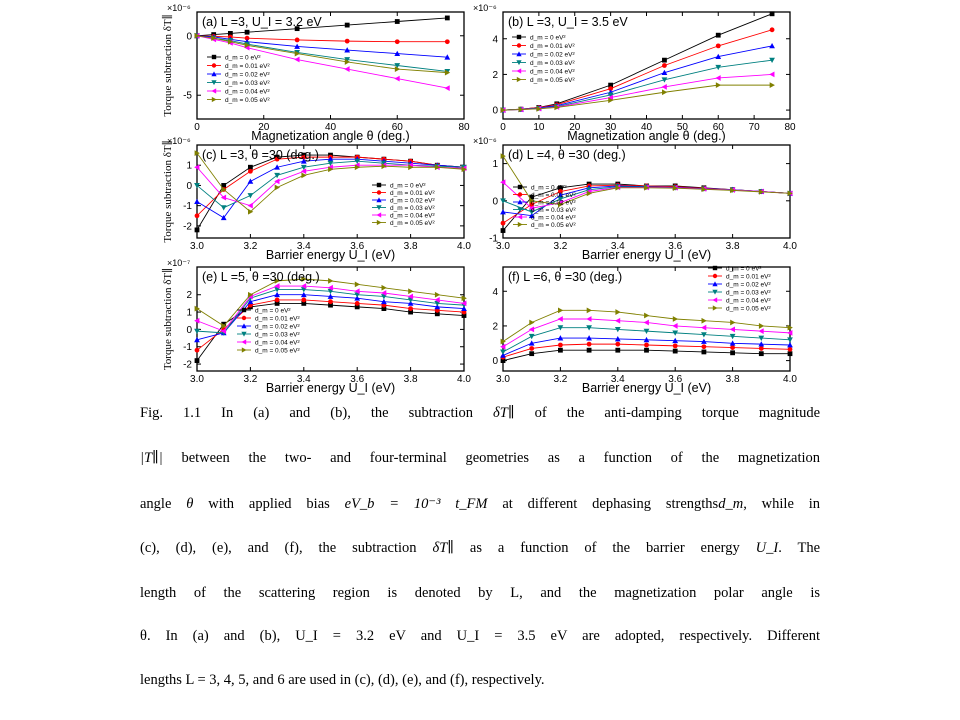  I want to click on y-tick-label: -2, so click(187, 226).